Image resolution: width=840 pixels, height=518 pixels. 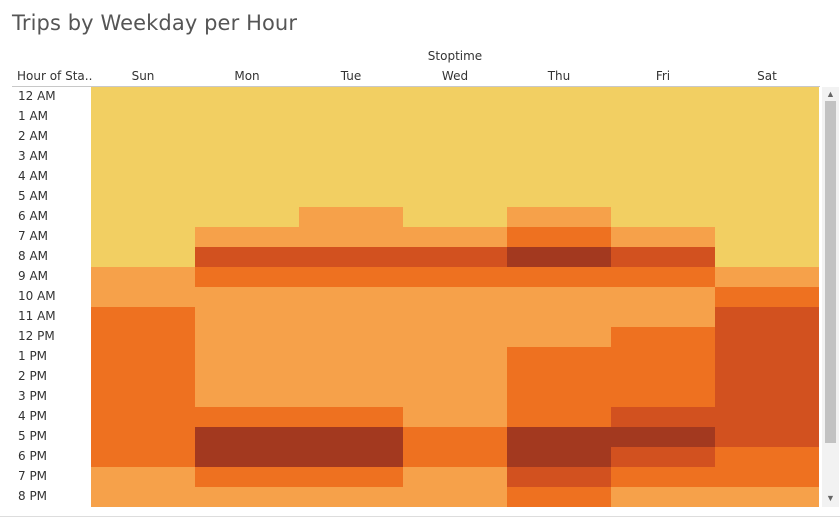 I want to click on hour-label: 11 AM, so click(x=37, y=316).